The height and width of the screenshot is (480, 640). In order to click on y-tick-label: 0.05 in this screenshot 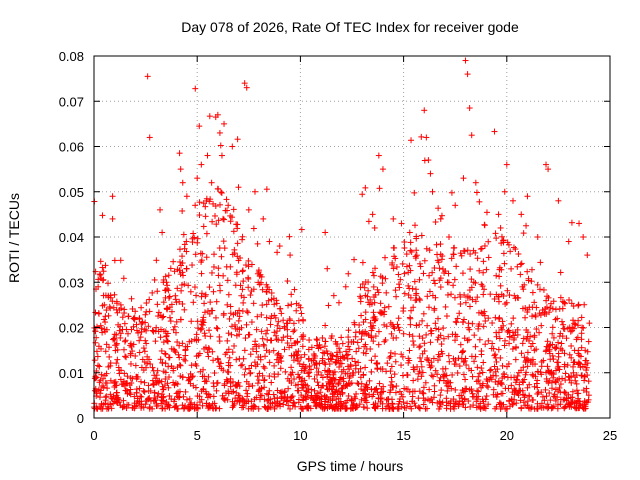, I will do `click(71, 192)`.